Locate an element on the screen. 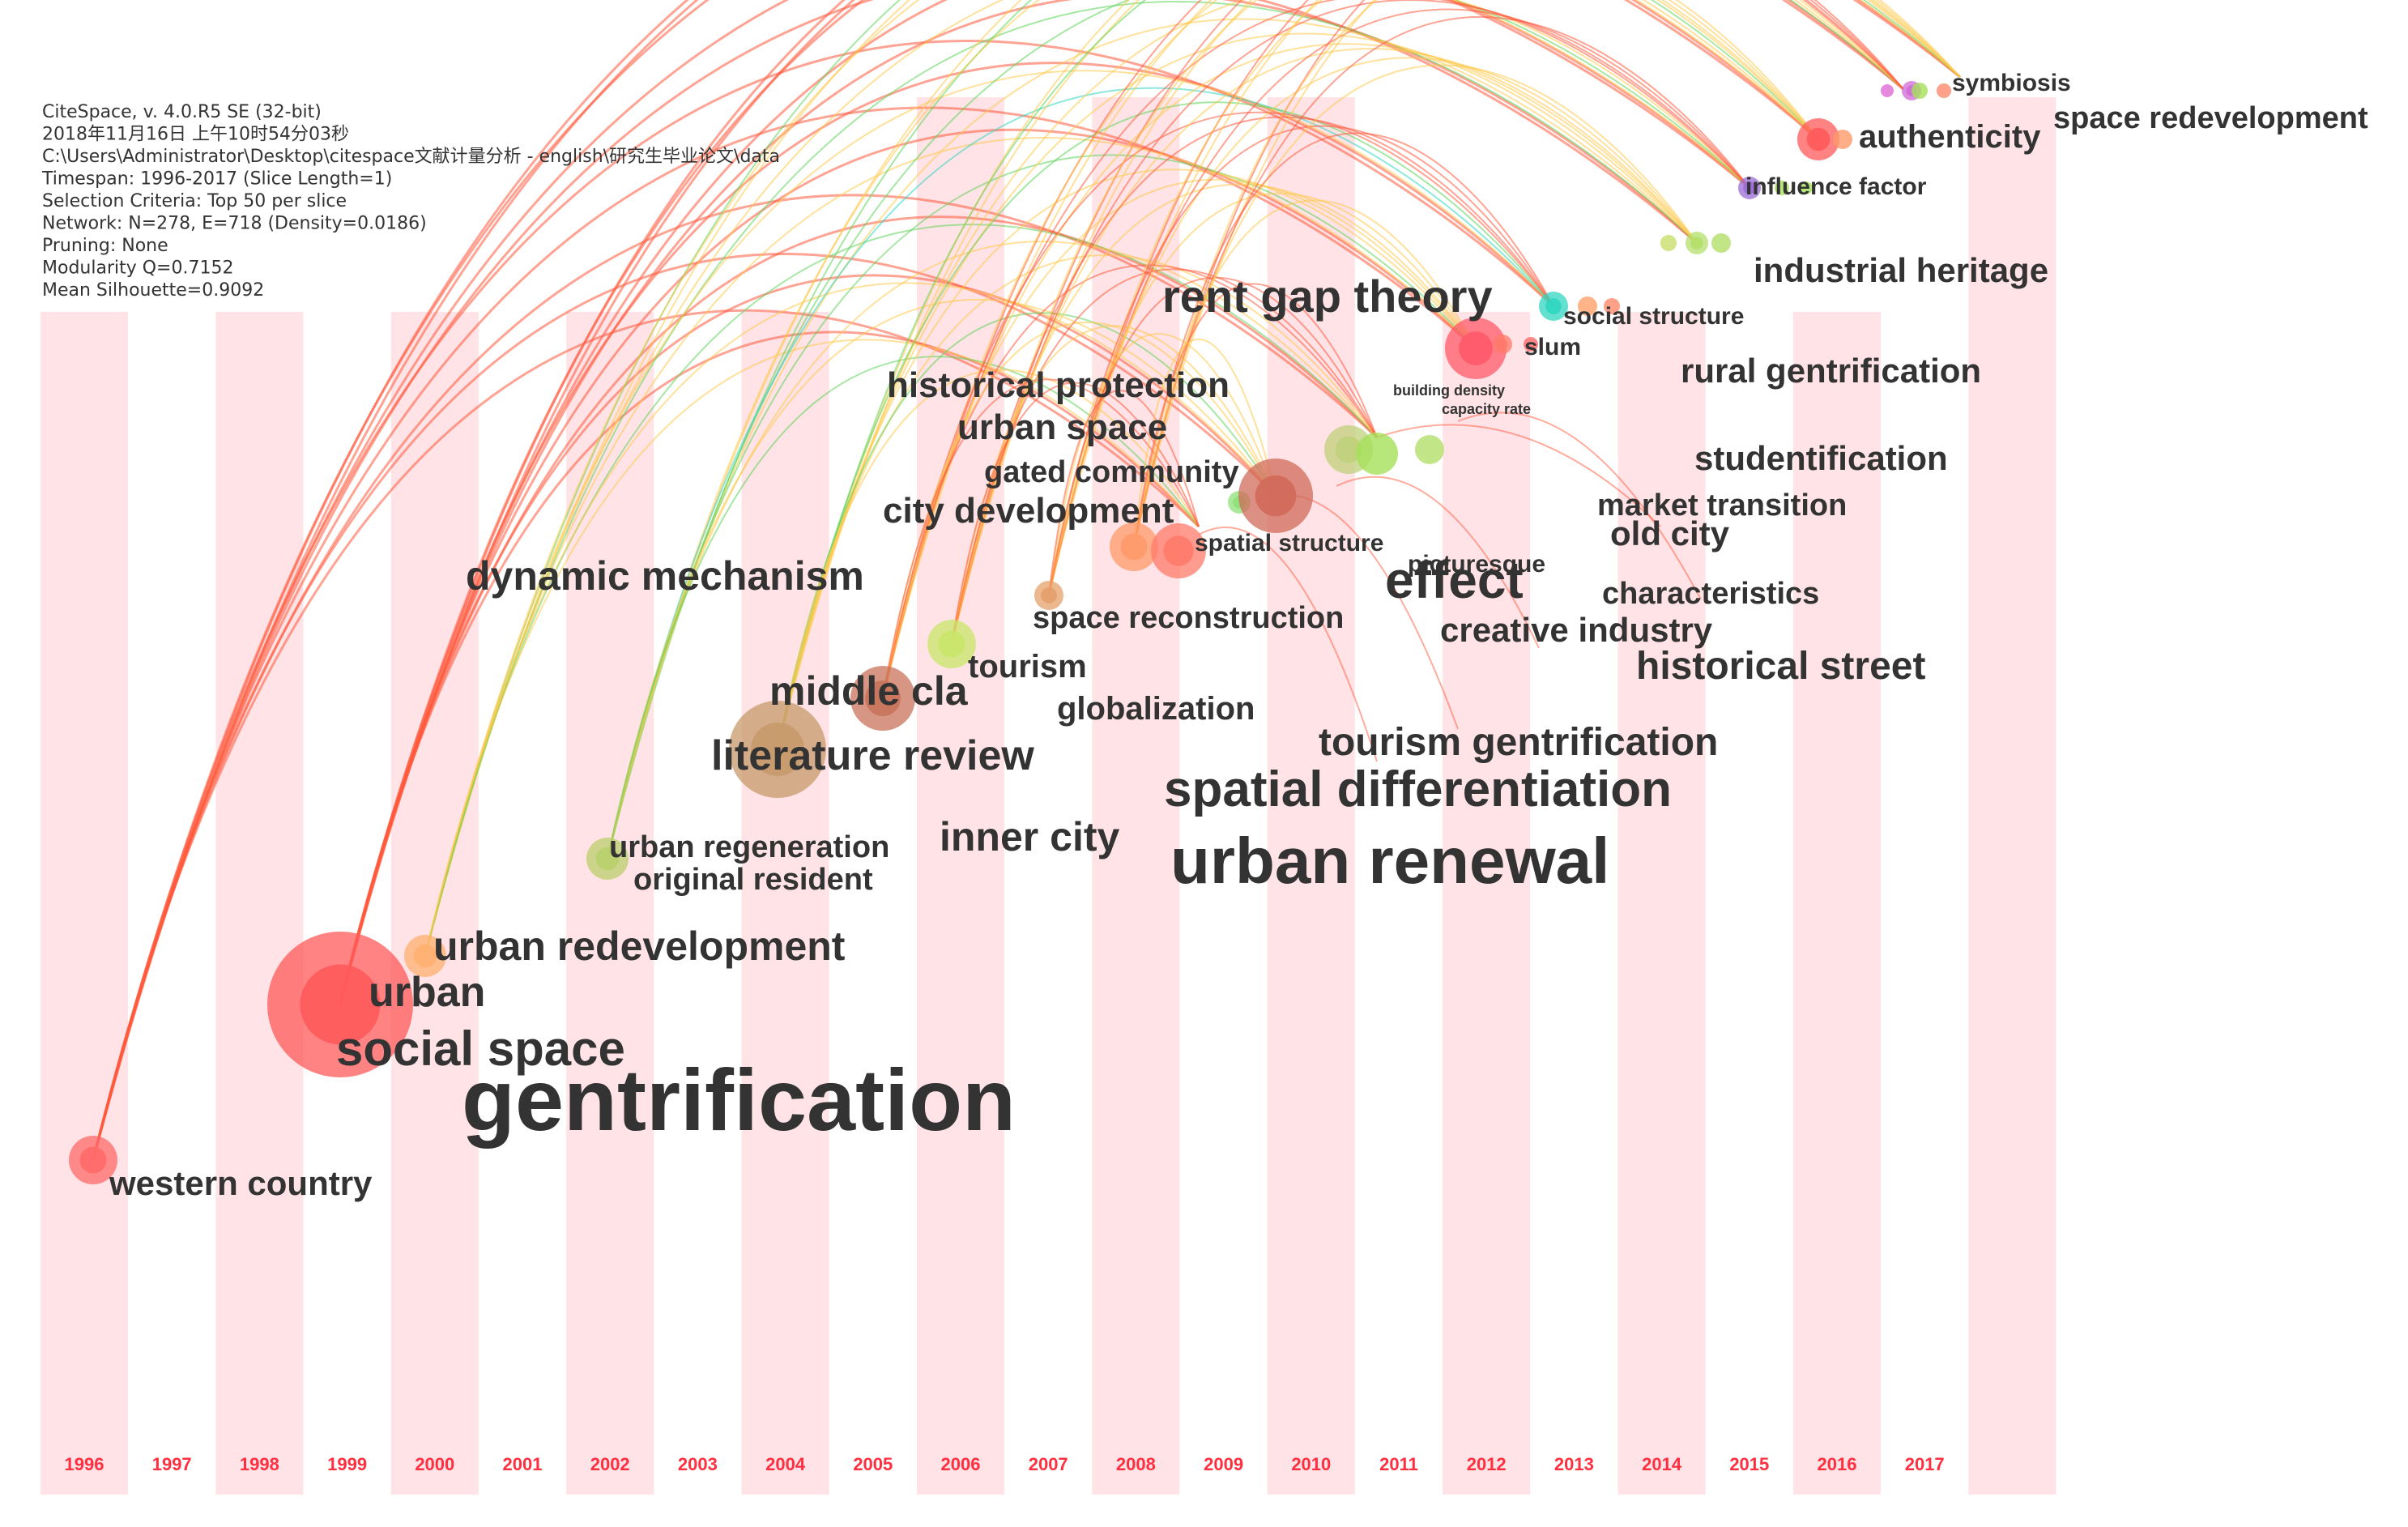 This screenshot has height=1527, width=2408. keyword-label-creative-industry: creative industry is located at coordinates (1576, 630).